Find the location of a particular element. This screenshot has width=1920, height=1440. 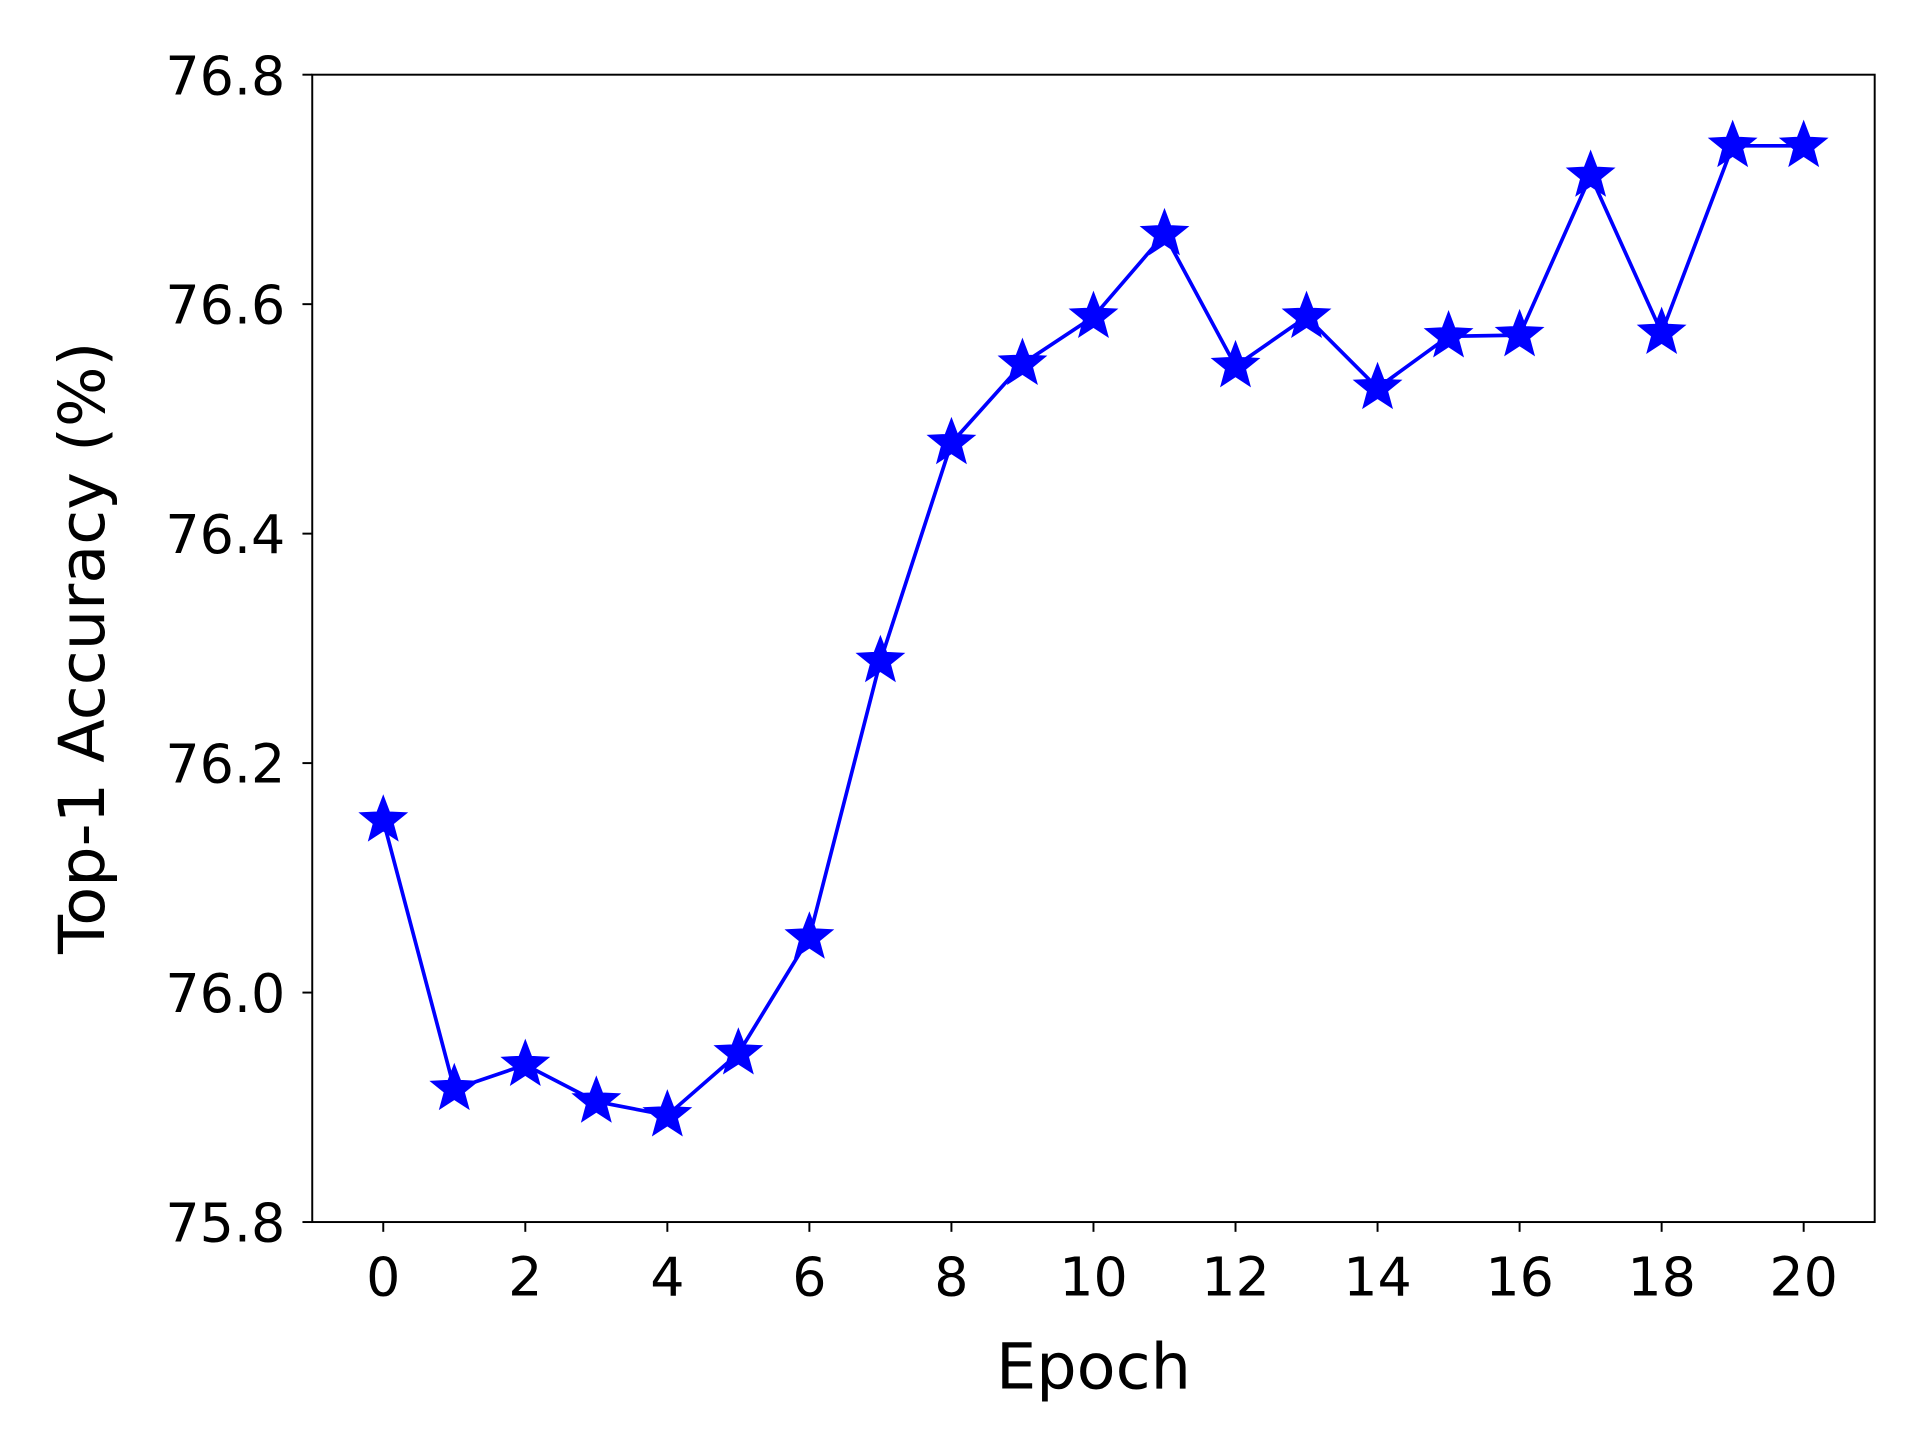

x-tick-label: 16 is located at coordinates (1519, 1277).